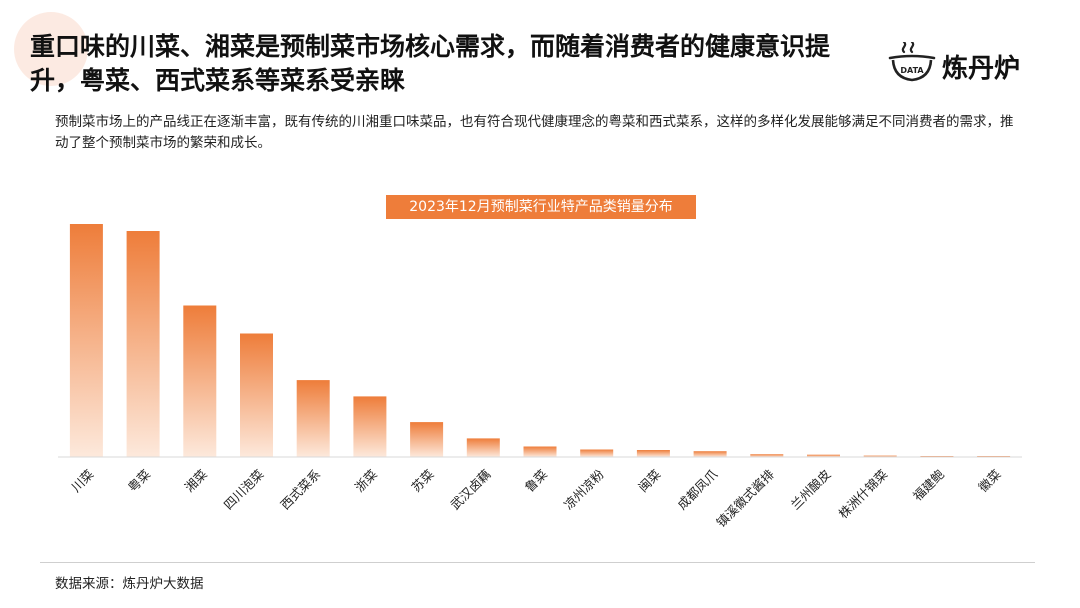 The height and width of the screenshot is (608, 1080). What do you see at coordinates (82, 480) in the screenshot?
I see `x-tick-label: 川菜` at bounding box center [82, 480].